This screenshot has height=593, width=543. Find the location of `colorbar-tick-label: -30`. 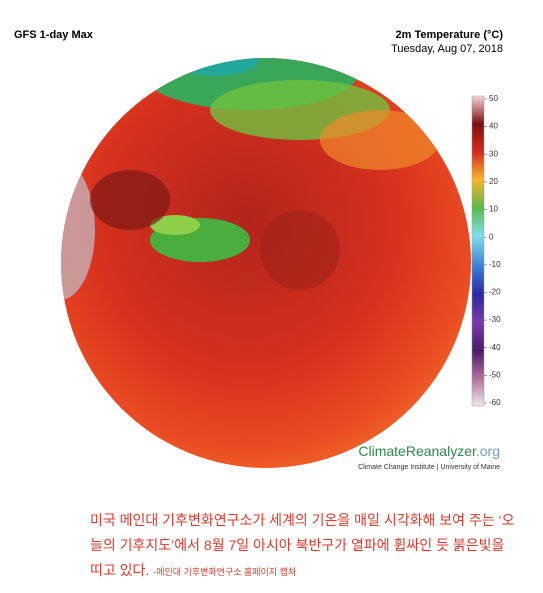

colorbar-tick-label: -30 is located at coordinates (495, 319).